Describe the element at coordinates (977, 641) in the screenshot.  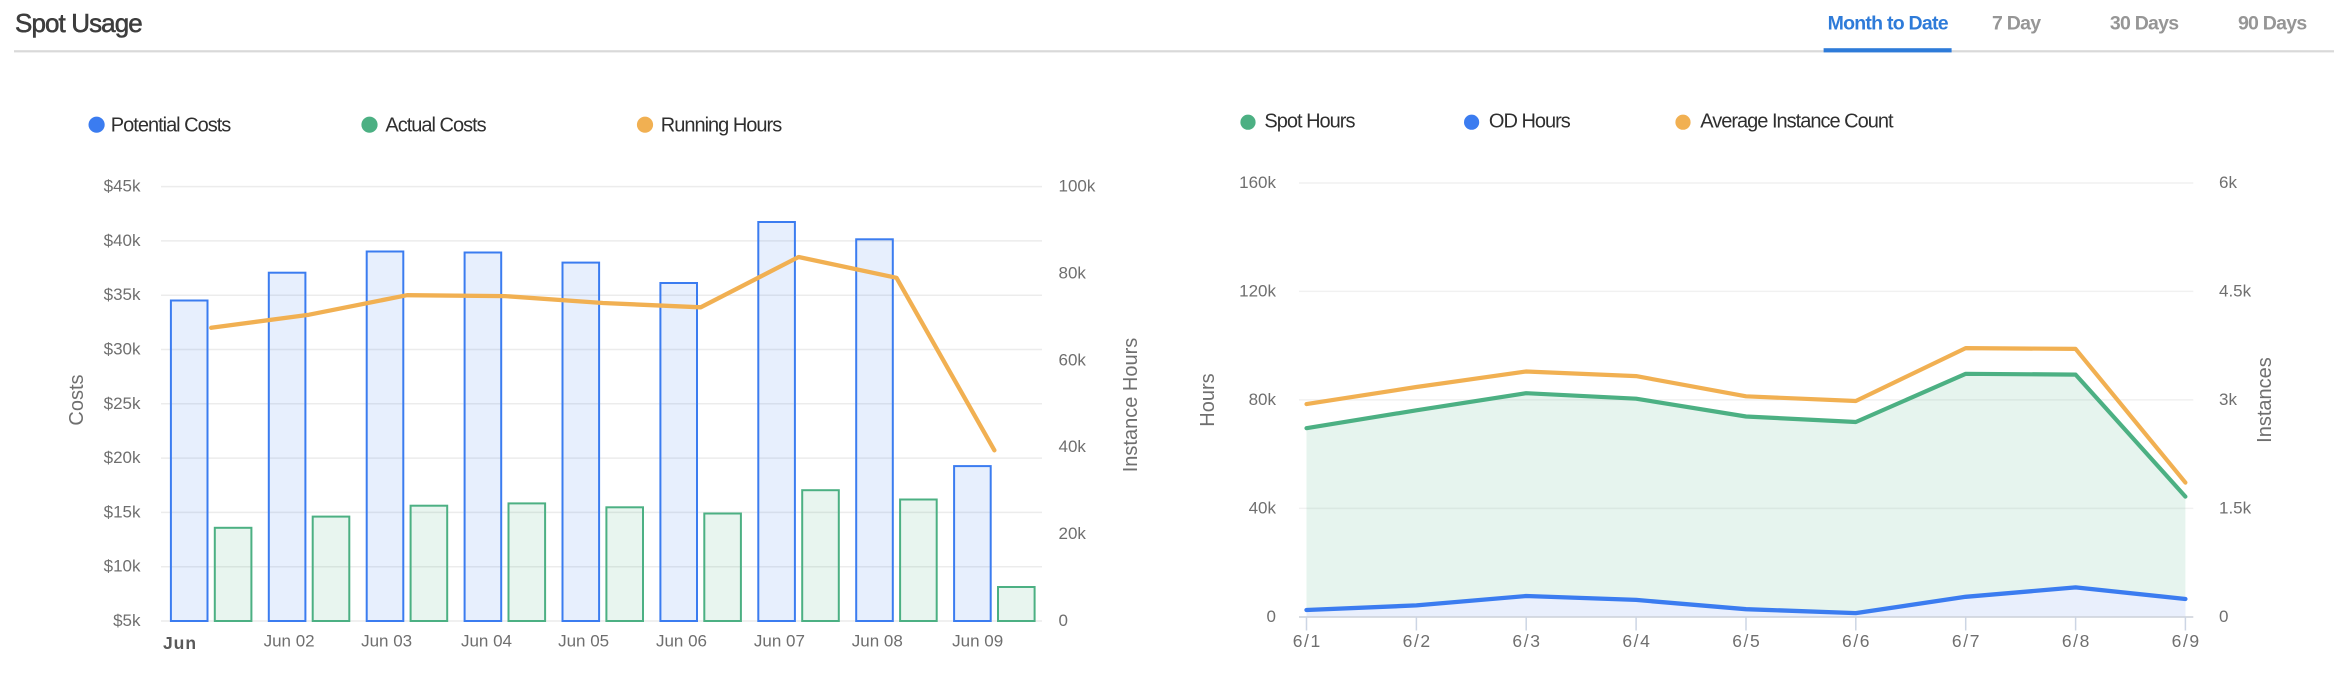
I see `svg-text: Jun 09` at that location.